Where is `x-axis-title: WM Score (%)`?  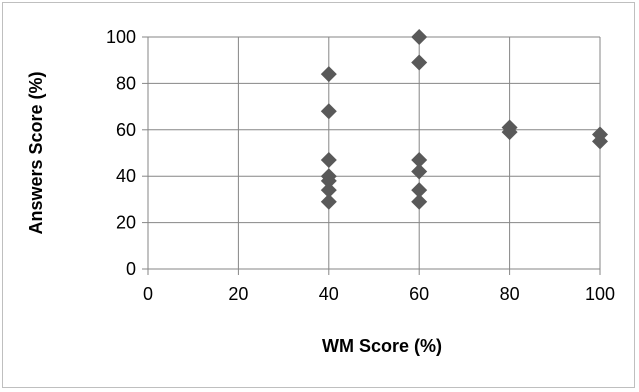
x-axis-title: WM Score (%) is located at coordinates (382, 346).